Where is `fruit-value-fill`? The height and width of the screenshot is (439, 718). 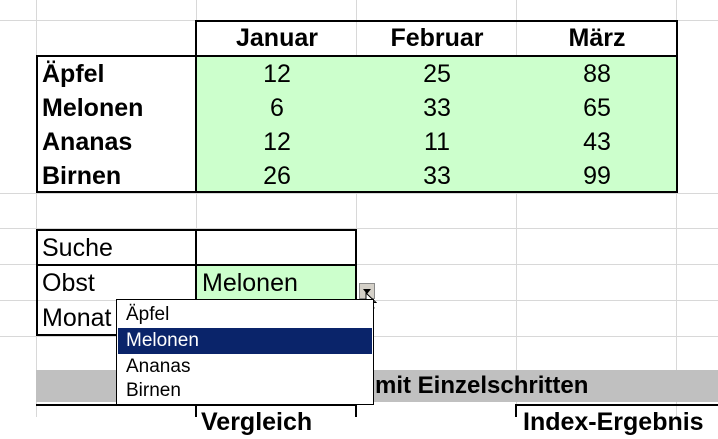
fruit-value-fill is located at coordinates (276, 283).